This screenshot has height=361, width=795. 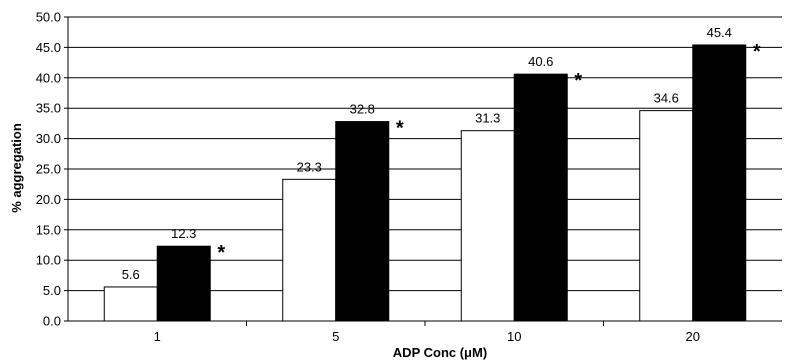 I want to click on y-tick-label: 40.0, so click(x=48, y=77).